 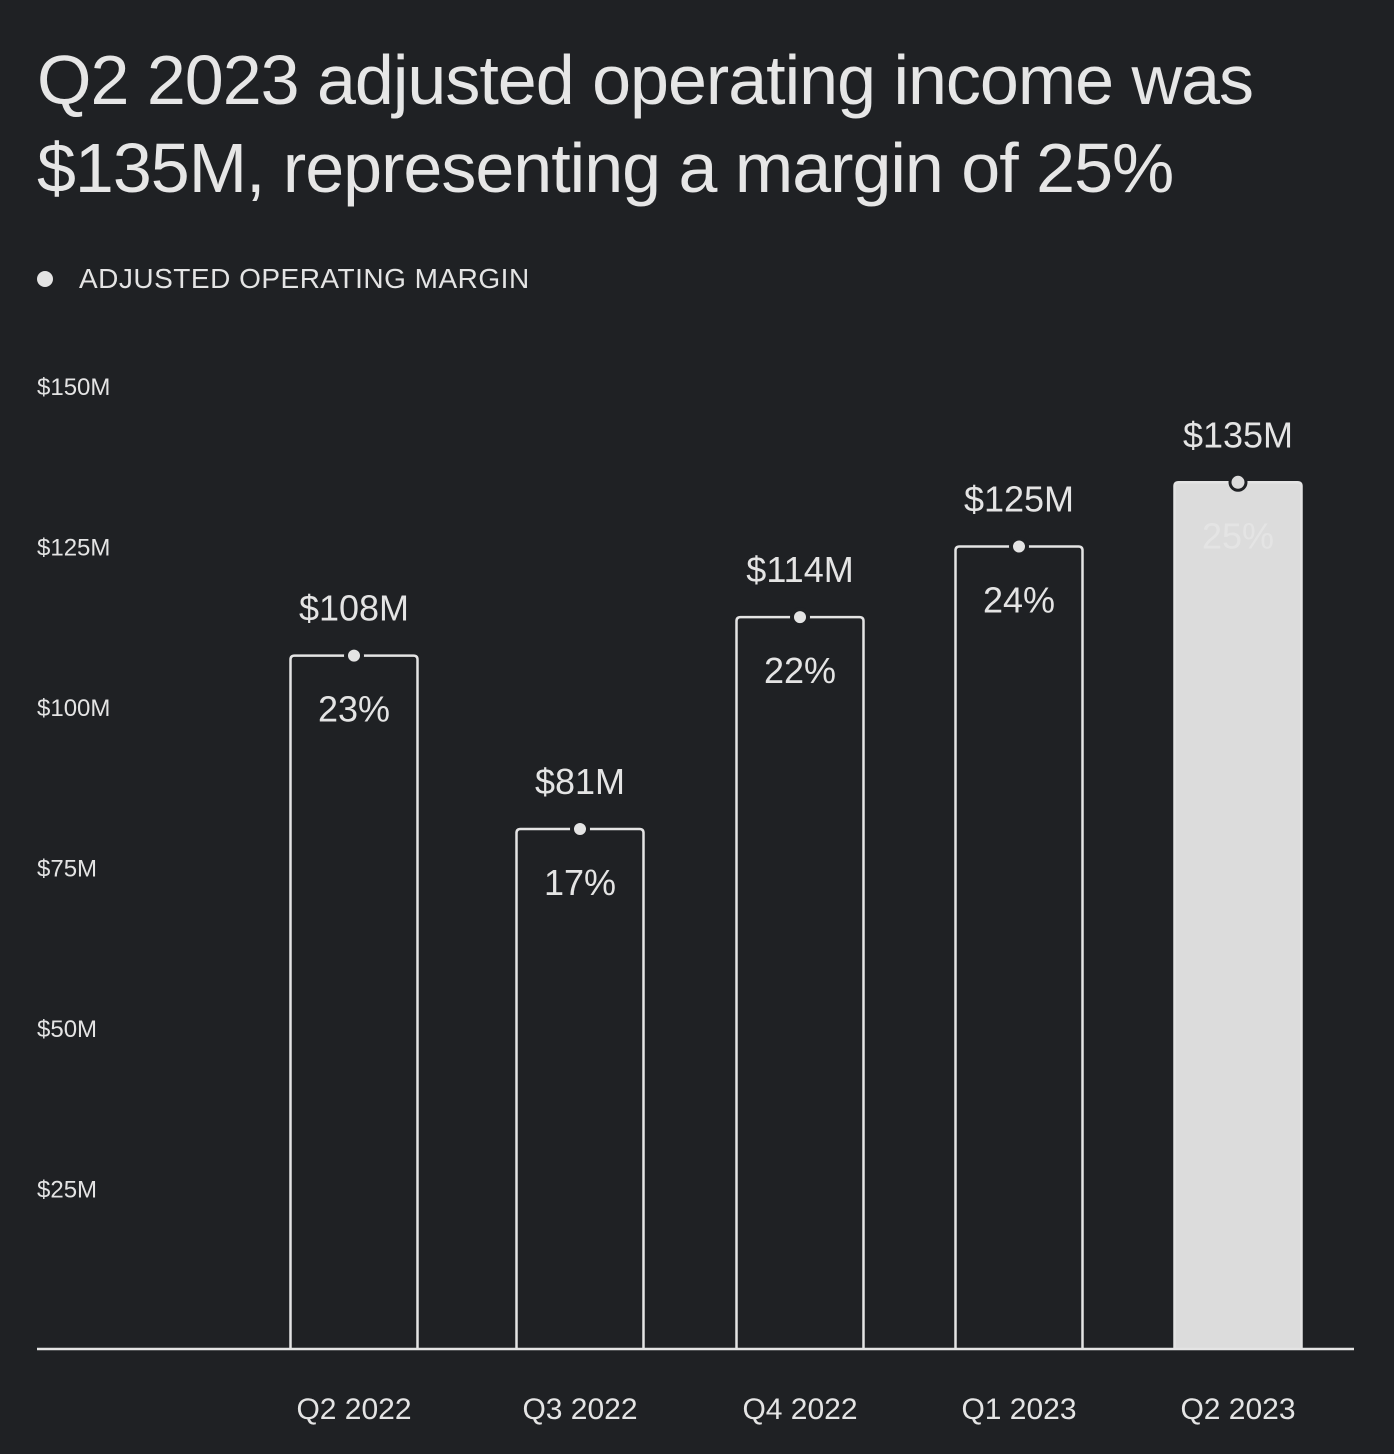 What do you see at coordinates (73, 548) in the screenshot?
I see `y-tick-label: $125M` at bounding box center [73, 548].